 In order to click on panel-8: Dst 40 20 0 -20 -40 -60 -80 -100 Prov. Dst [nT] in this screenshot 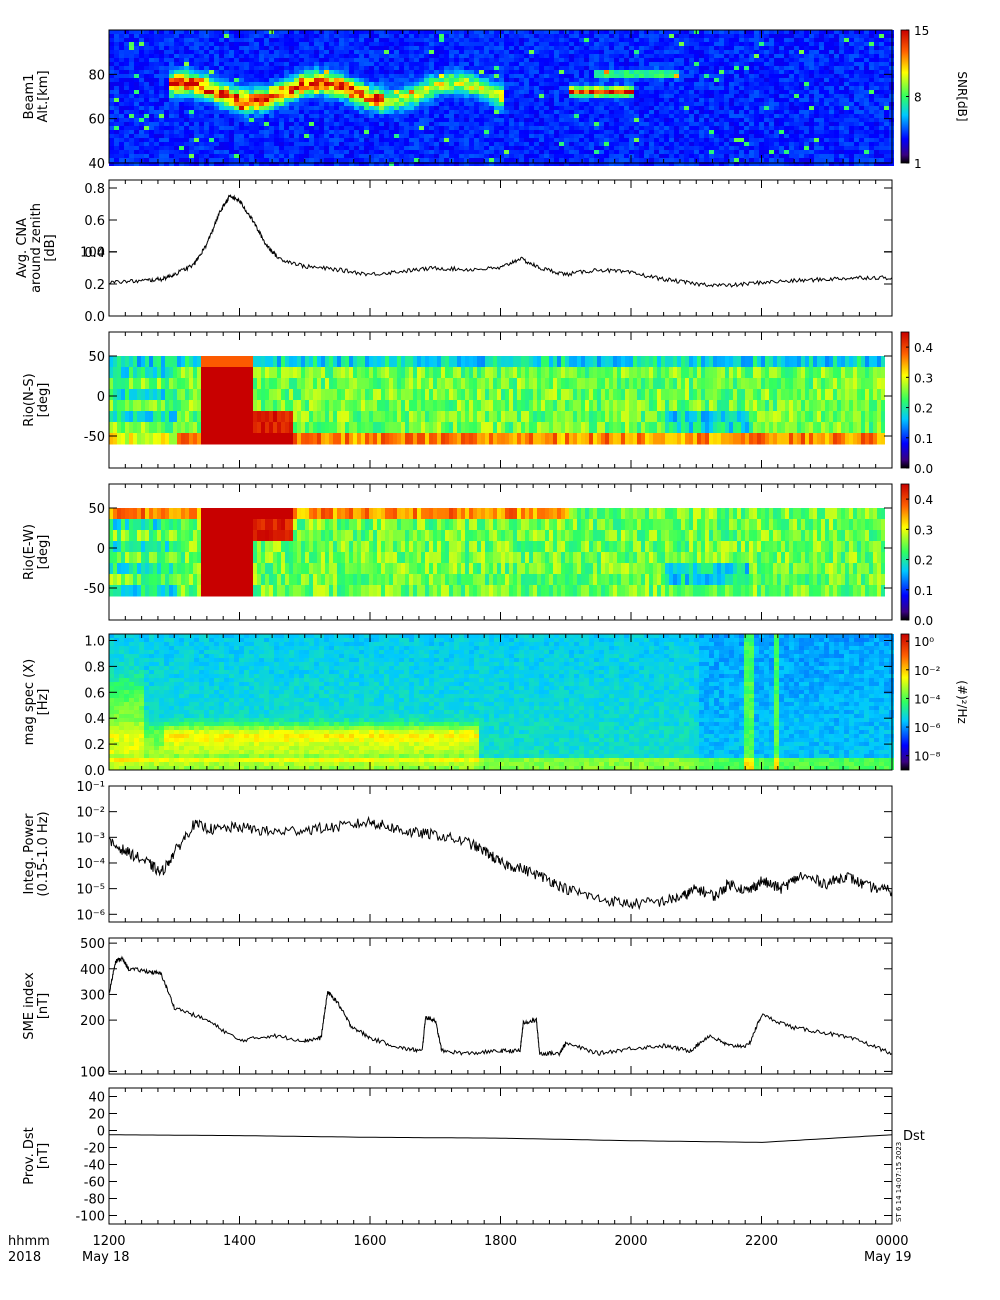, I will do `click(473, 1156)`.